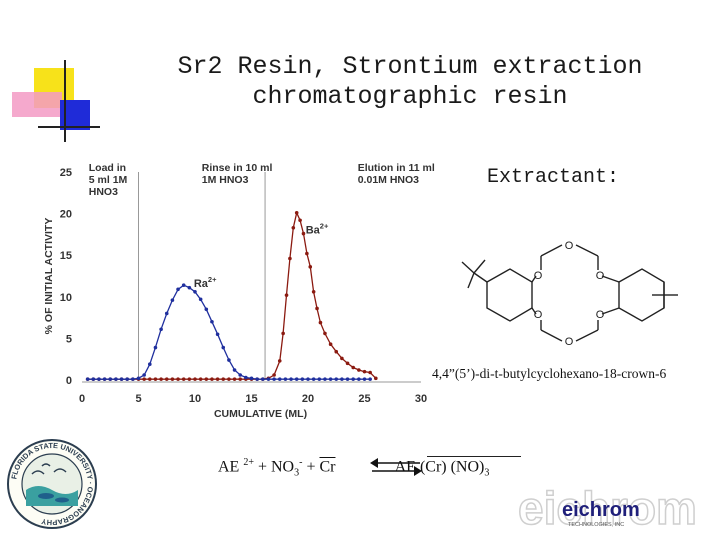 Image resolution: width=720 pixels, height=540 pixels. What do you see at coordinates (201, 284) in the screenshot?
I see `annotation-ion: Ra` at bounding box center [201, 284].